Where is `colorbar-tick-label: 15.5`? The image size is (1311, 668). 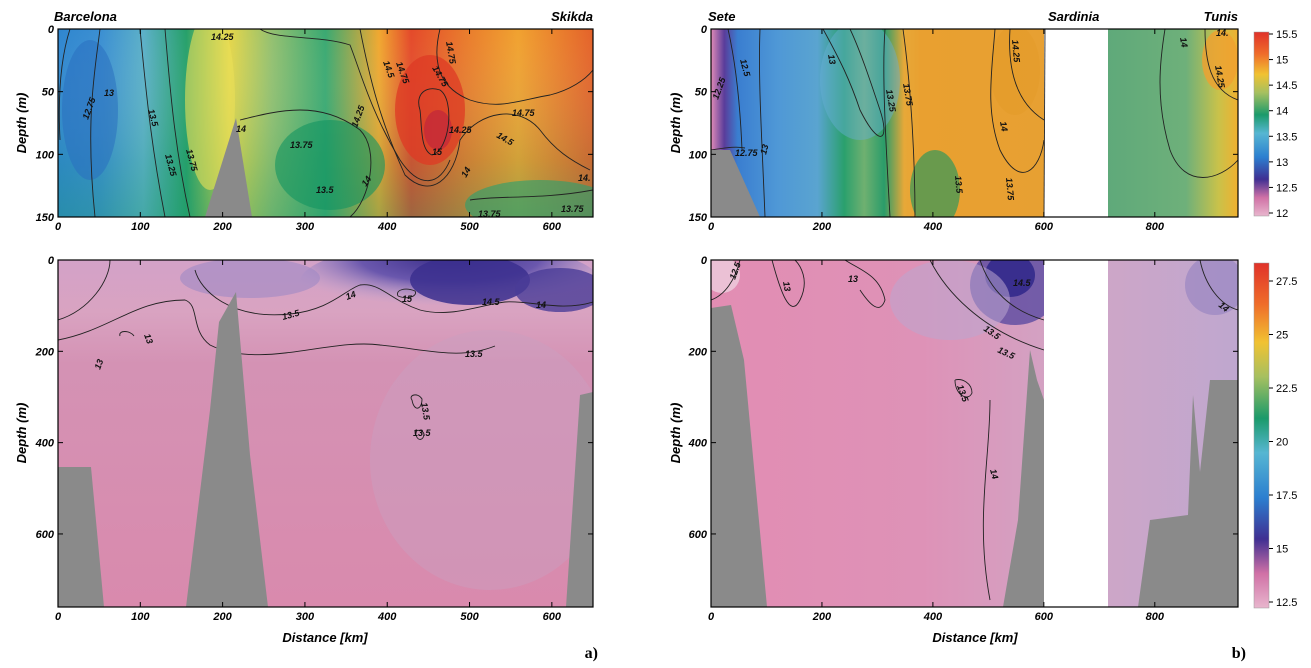
colorbar-tick-label: 15.5 is located at coordinates (1286, 35).